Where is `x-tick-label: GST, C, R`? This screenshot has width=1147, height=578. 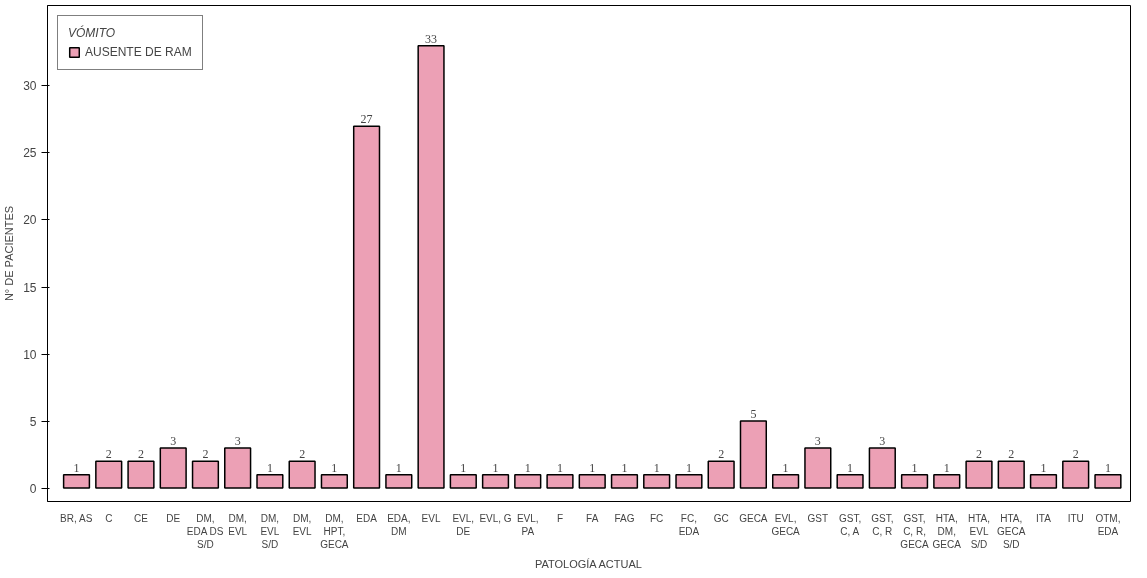
x-tick-label: GST, C, R is located at coordinates (882, 524).